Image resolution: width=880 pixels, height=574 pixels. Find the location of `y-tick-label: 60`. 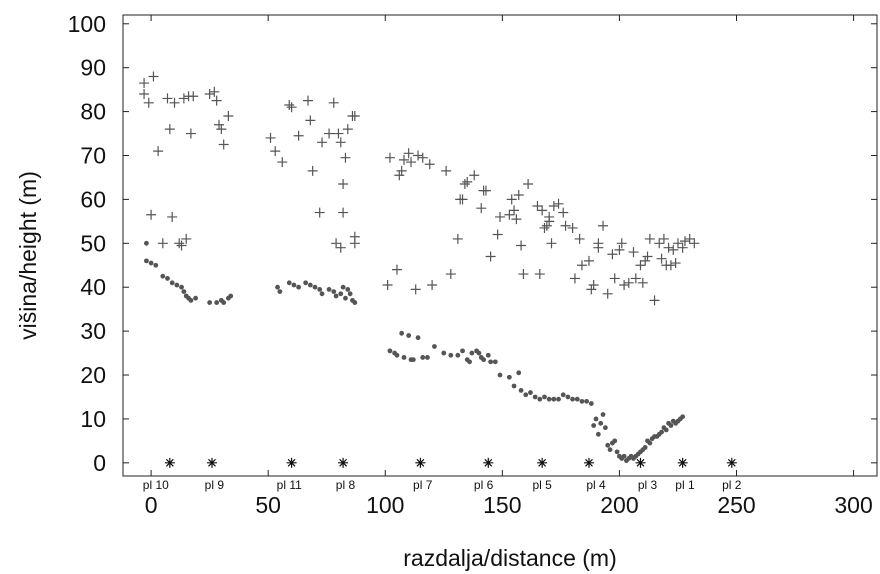

y-tick-label: 60 is located at coordinates (93, 199).